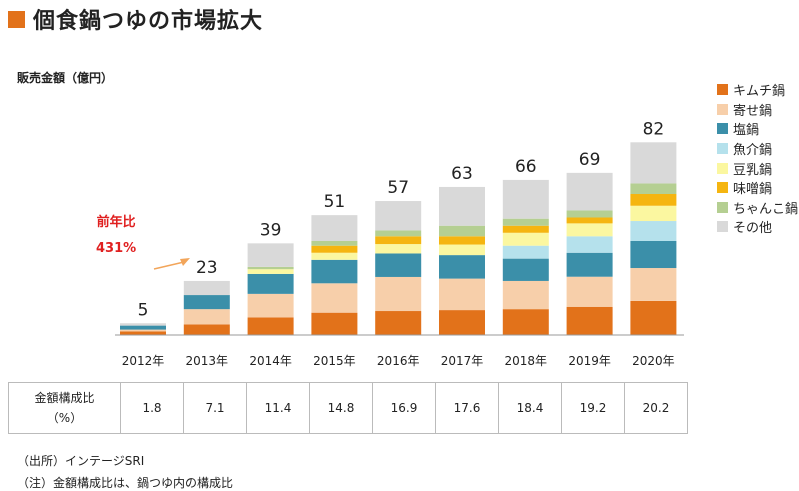 The image size is (799, 491). What do you see at coordinates (766, 209) in the screenshot?
I see `legend-label: ちゃんこ鍋` at bounding box center [766, 209].